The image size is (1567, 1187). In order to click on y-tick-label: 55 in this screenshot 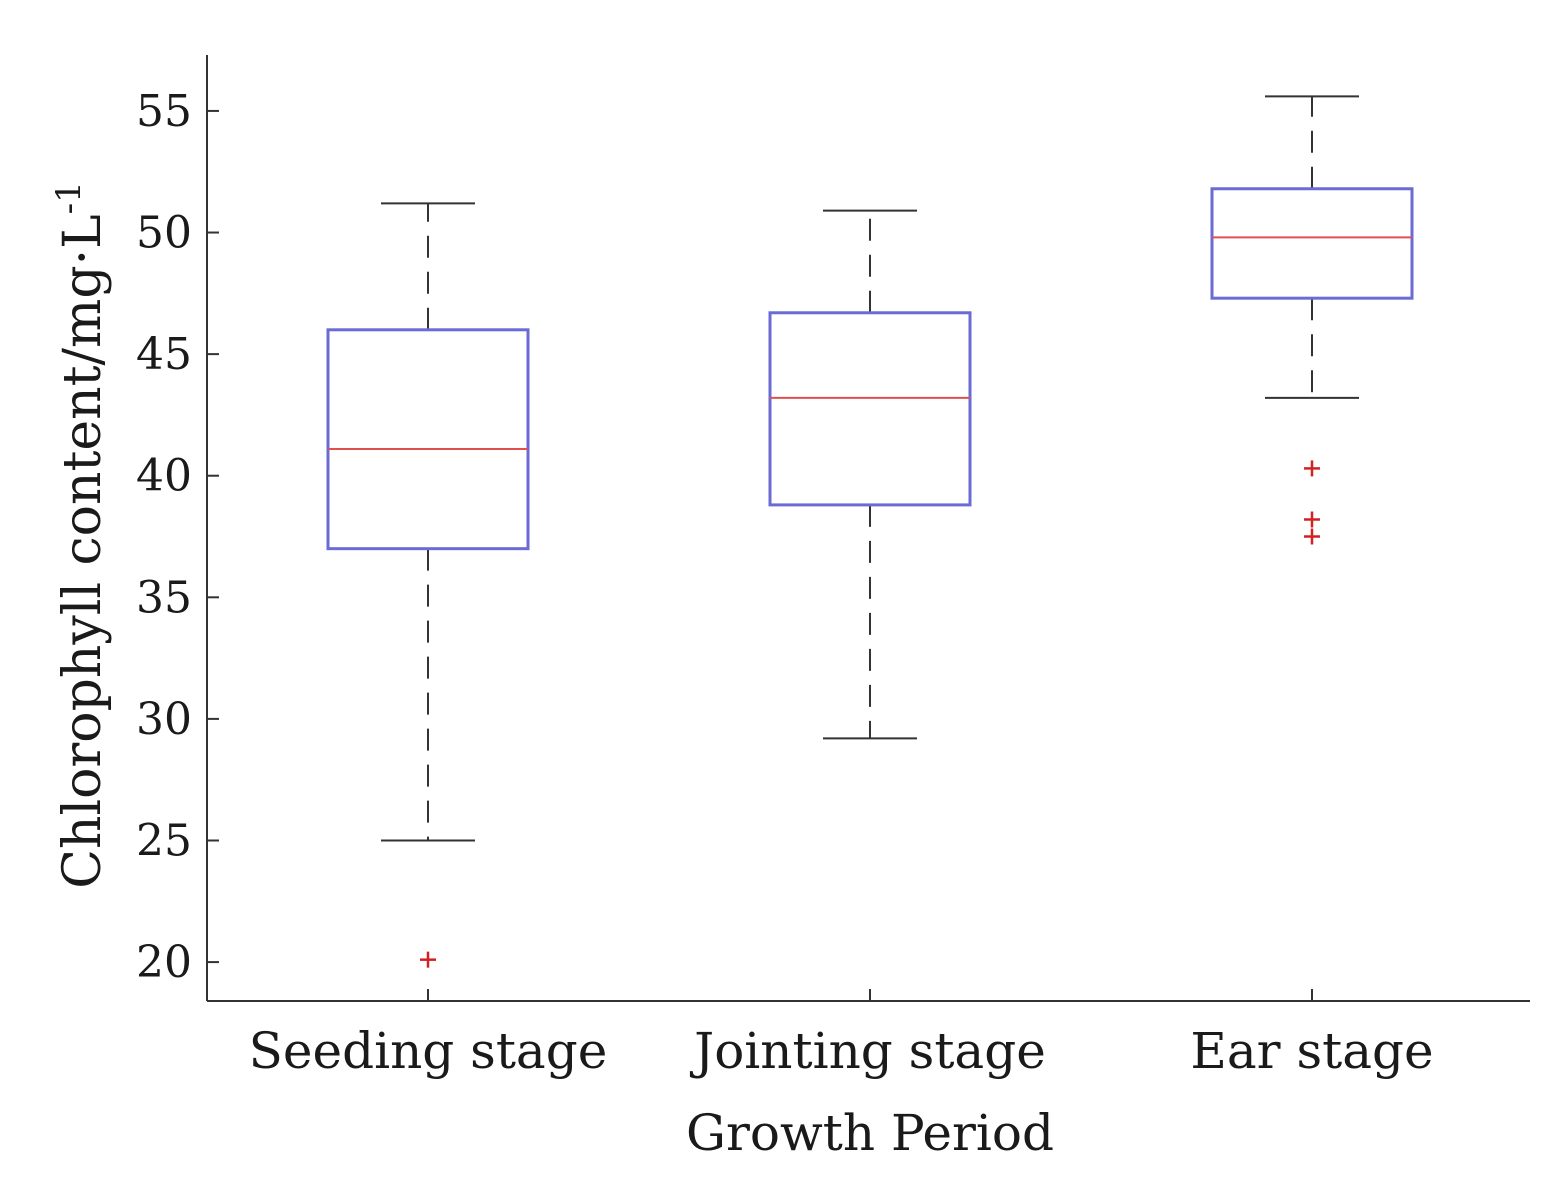, I will do `click(164, 111)`.